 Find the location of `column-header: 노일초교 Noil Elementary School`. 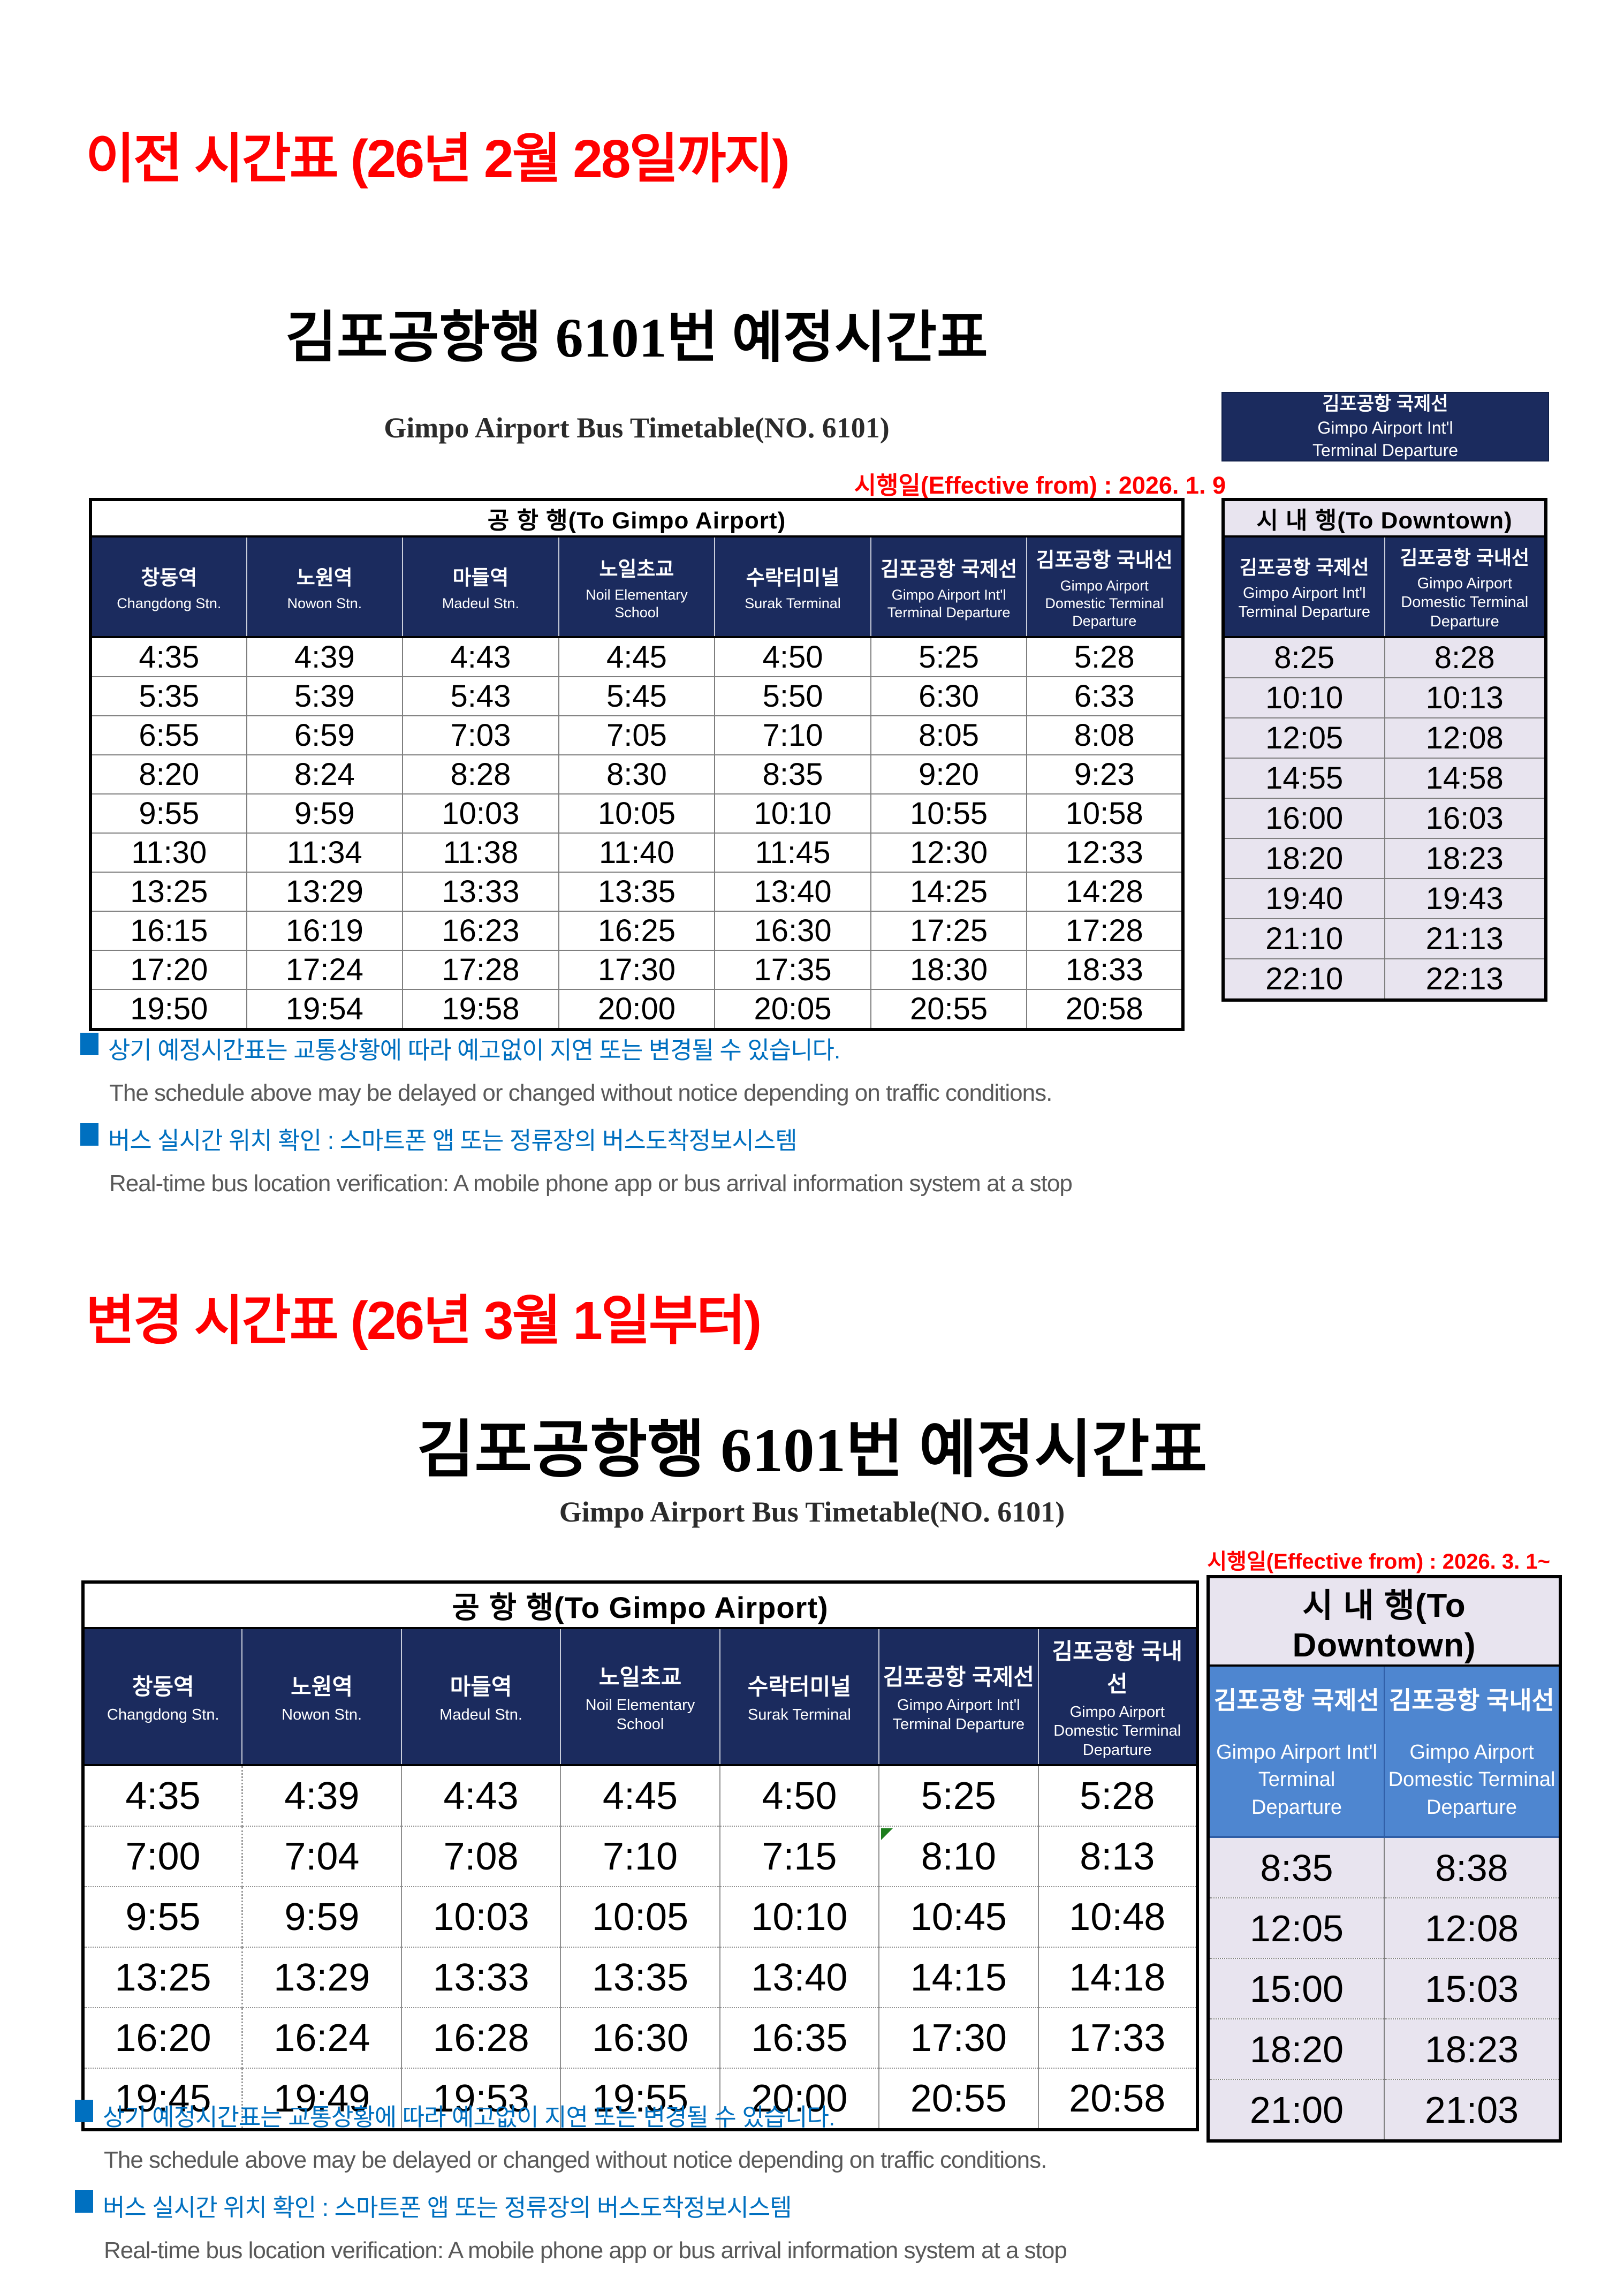

column-header: 노일초교 Noil Elementary School is located at coordinates (637, 587).